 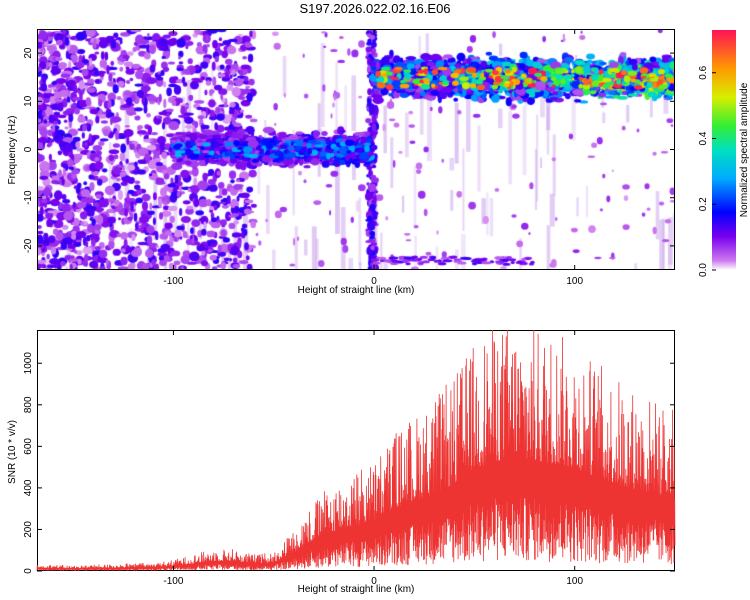 I want to click on snr-y-tick-label: 1000, so click(x=28, y=363).